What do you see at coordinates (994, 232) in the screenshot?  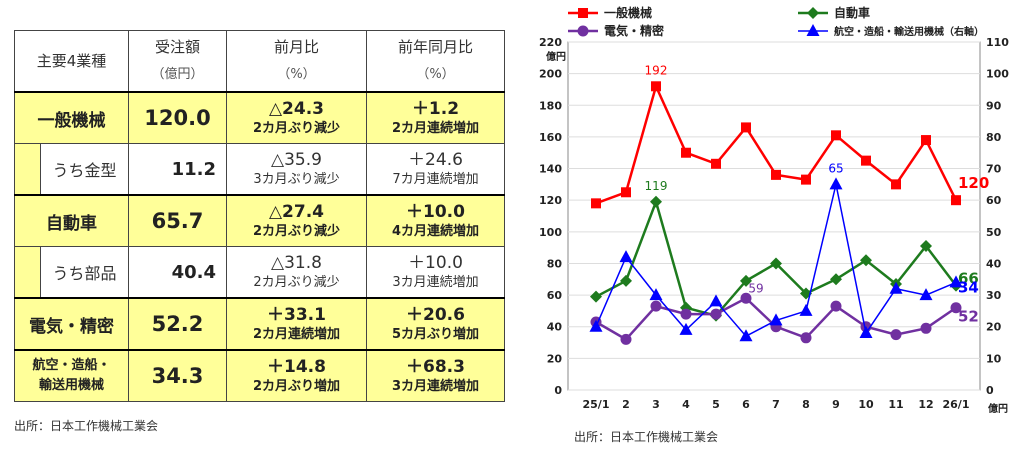 I see `y-right-tick-label: 50` at bounding box center [994, 232].